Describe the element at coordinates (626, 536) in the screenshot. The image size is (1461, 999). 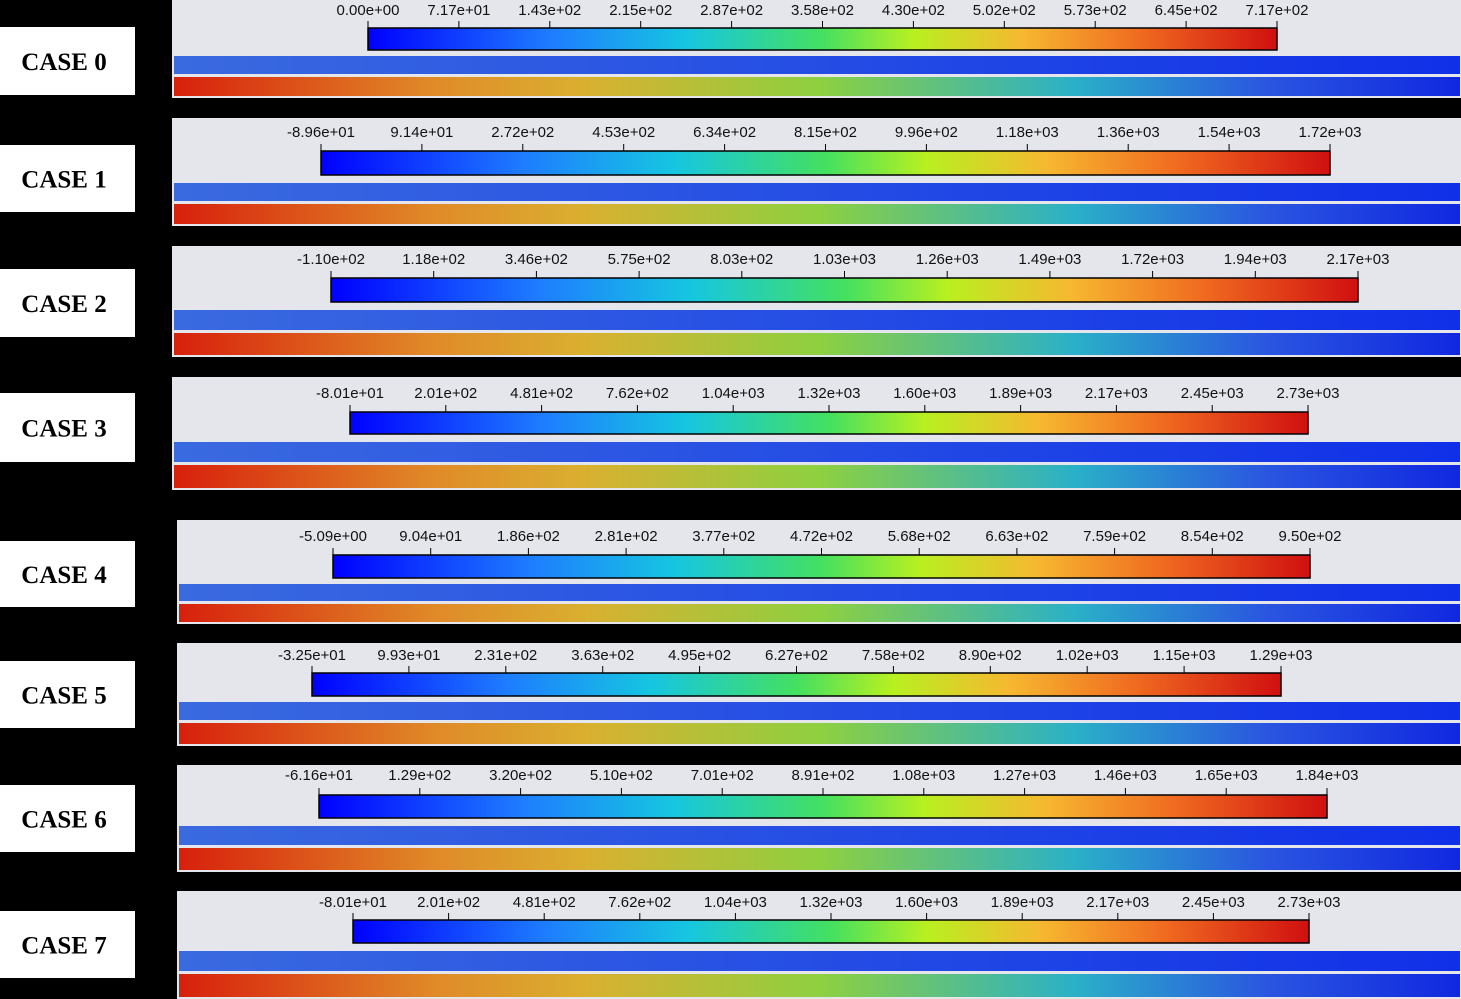
I see `colorbar-tick-label: 2.81e+02` at that location.